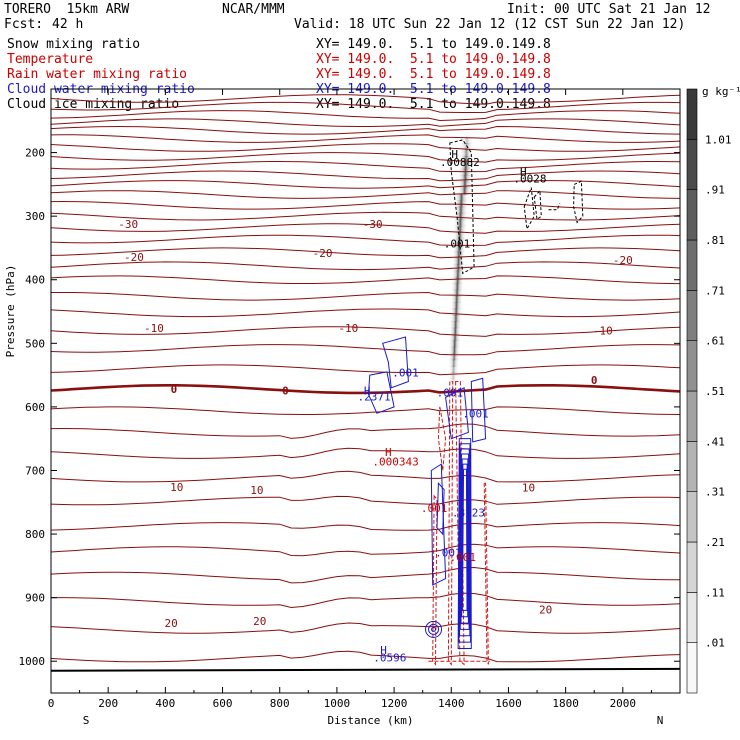 The image size is (740, 740). I want to click on y-tick-label: 800, so click(35, 534).